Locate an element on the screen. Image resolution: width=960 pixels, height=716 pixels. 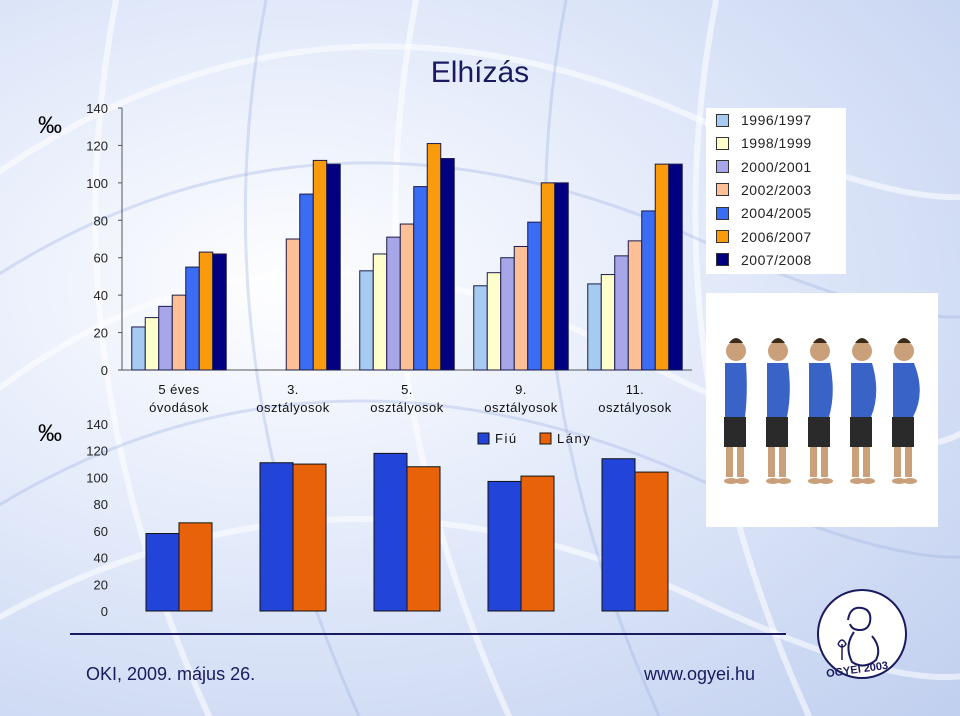
legend-label: 1996/1997 is located at coordinates (776, 120).